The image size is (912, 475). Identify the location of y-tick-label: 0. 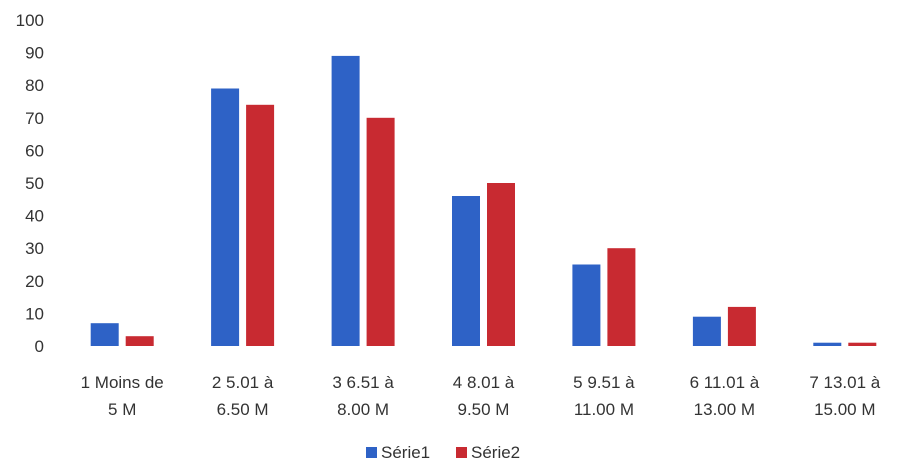
(39, 346).